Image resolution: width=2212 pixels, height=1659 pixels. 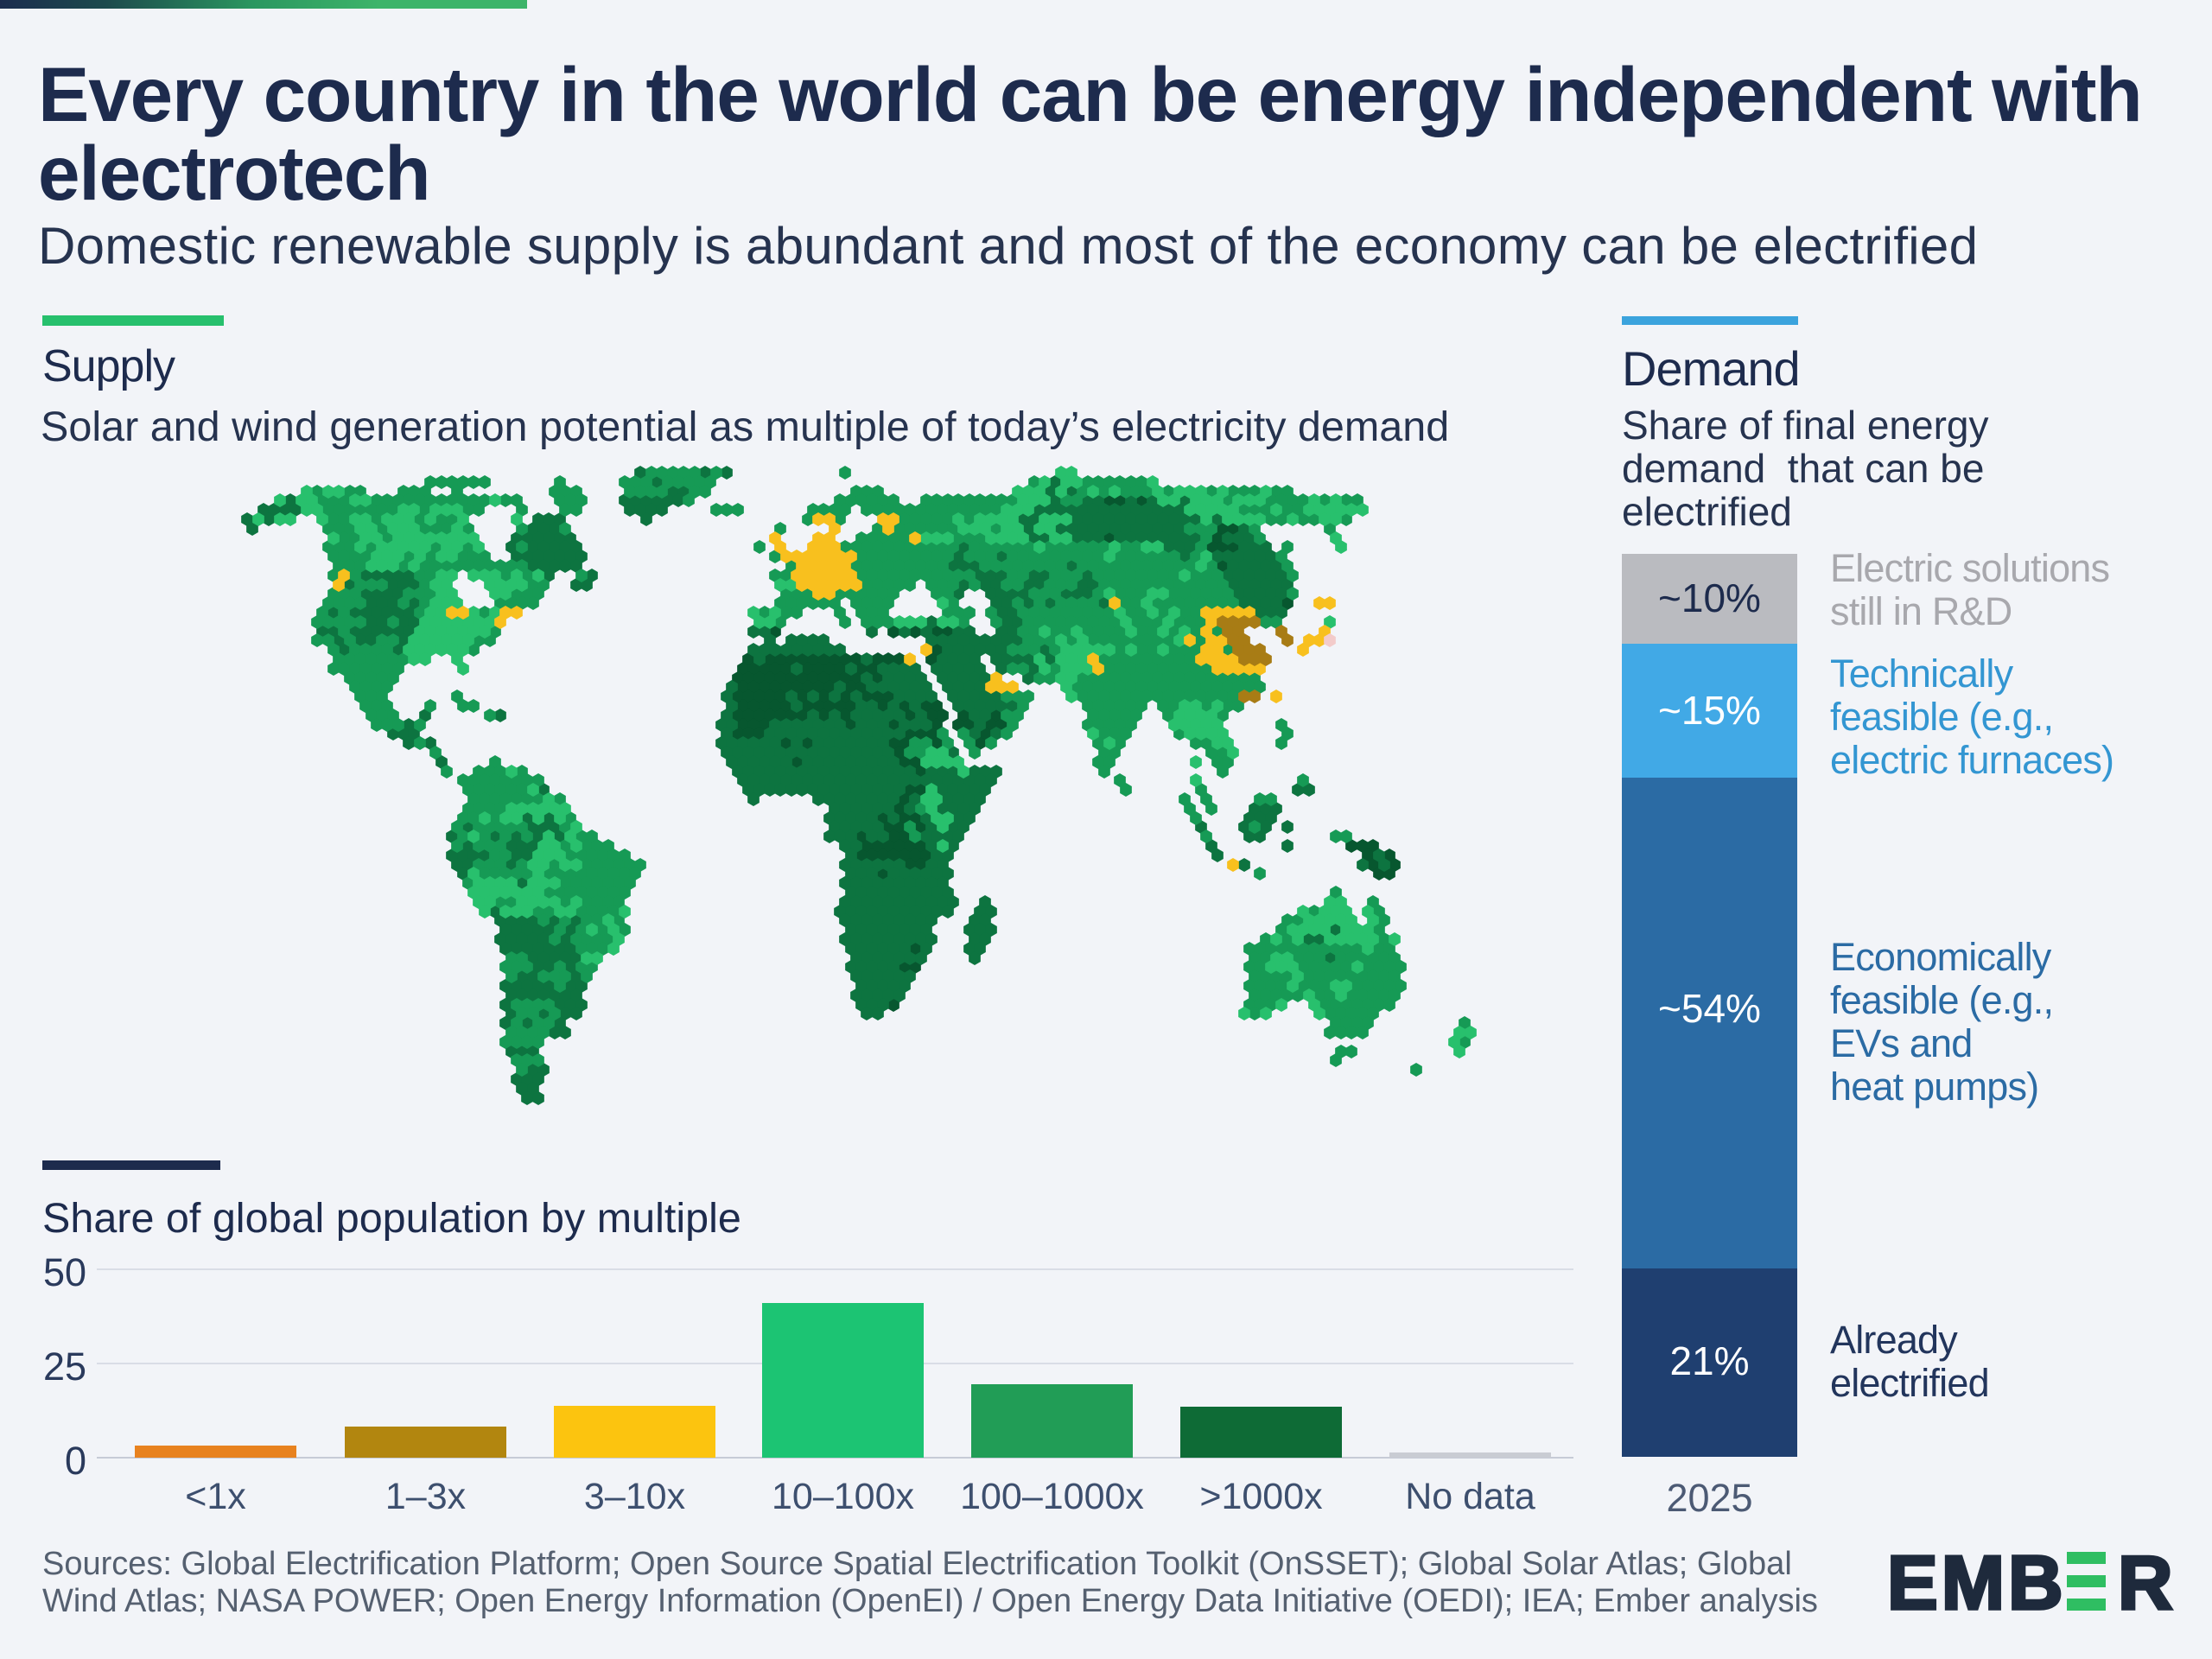 What do you see at coordinates (1977, 1583) in the screenshot?
I see `svg-text: EMB` at bounding box center [1977, 1583].